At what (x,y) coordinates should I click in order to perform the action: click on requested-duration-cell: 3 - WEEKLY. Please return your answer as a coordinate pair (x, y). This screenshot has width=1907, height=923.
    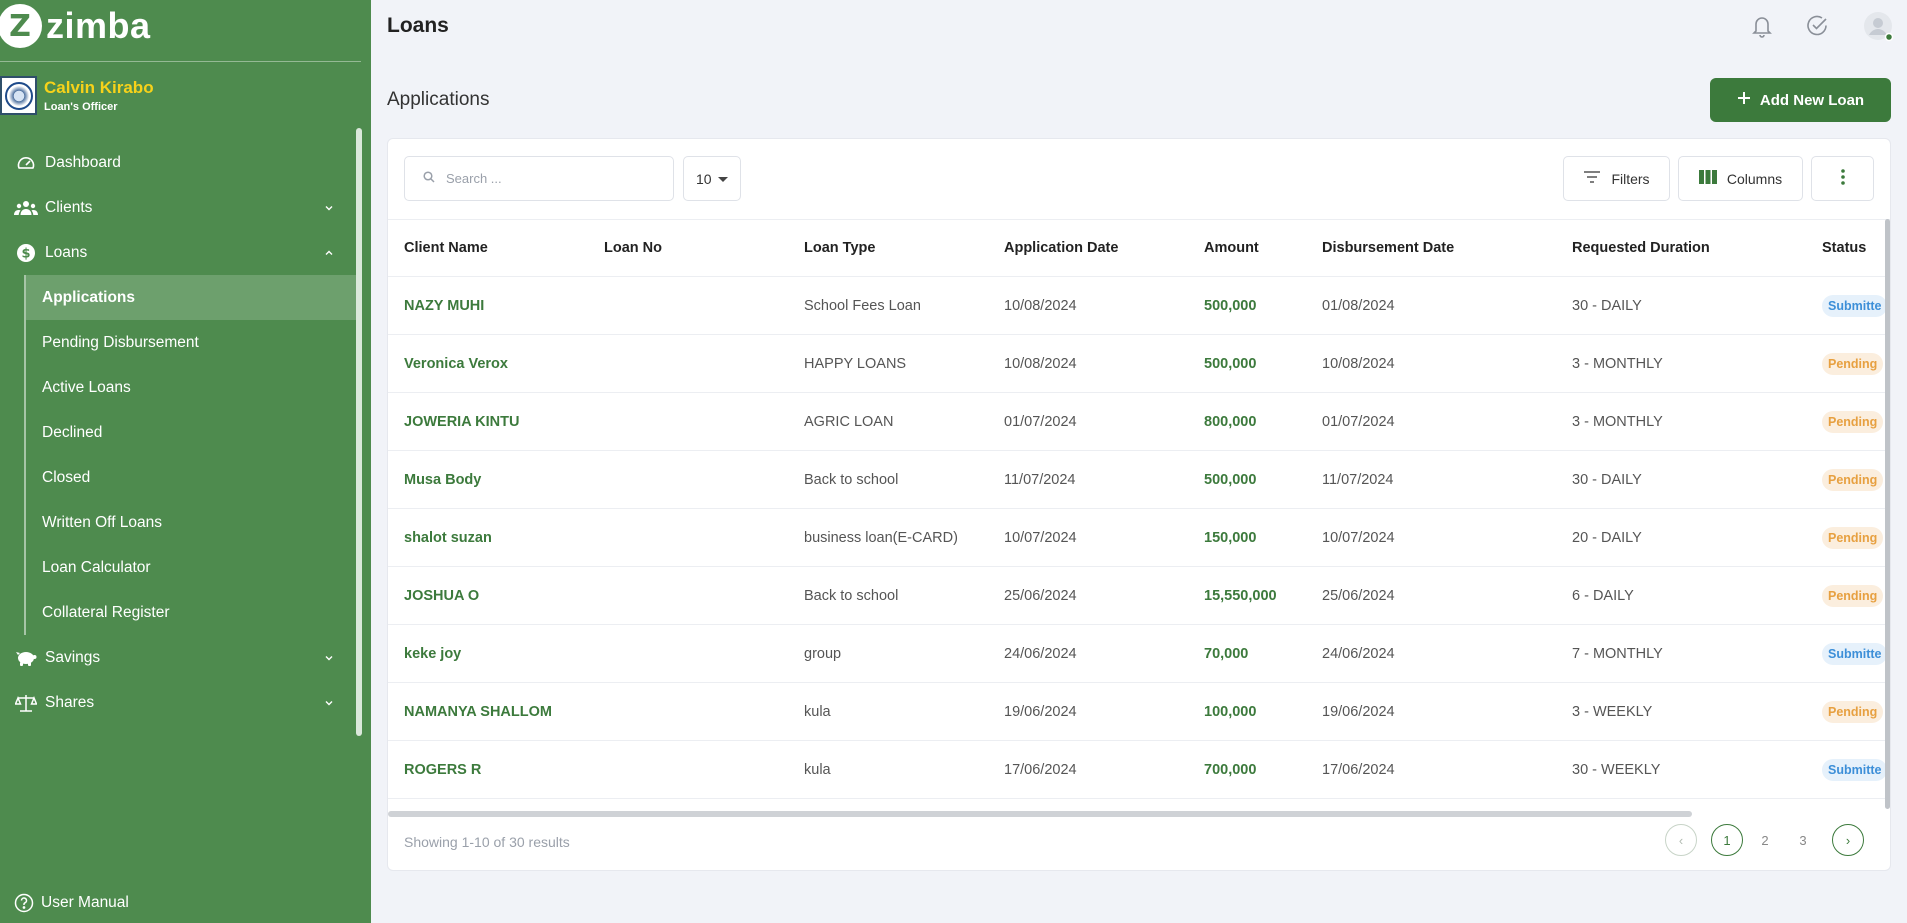
    Looking at the image, I should click on (1681, 711).